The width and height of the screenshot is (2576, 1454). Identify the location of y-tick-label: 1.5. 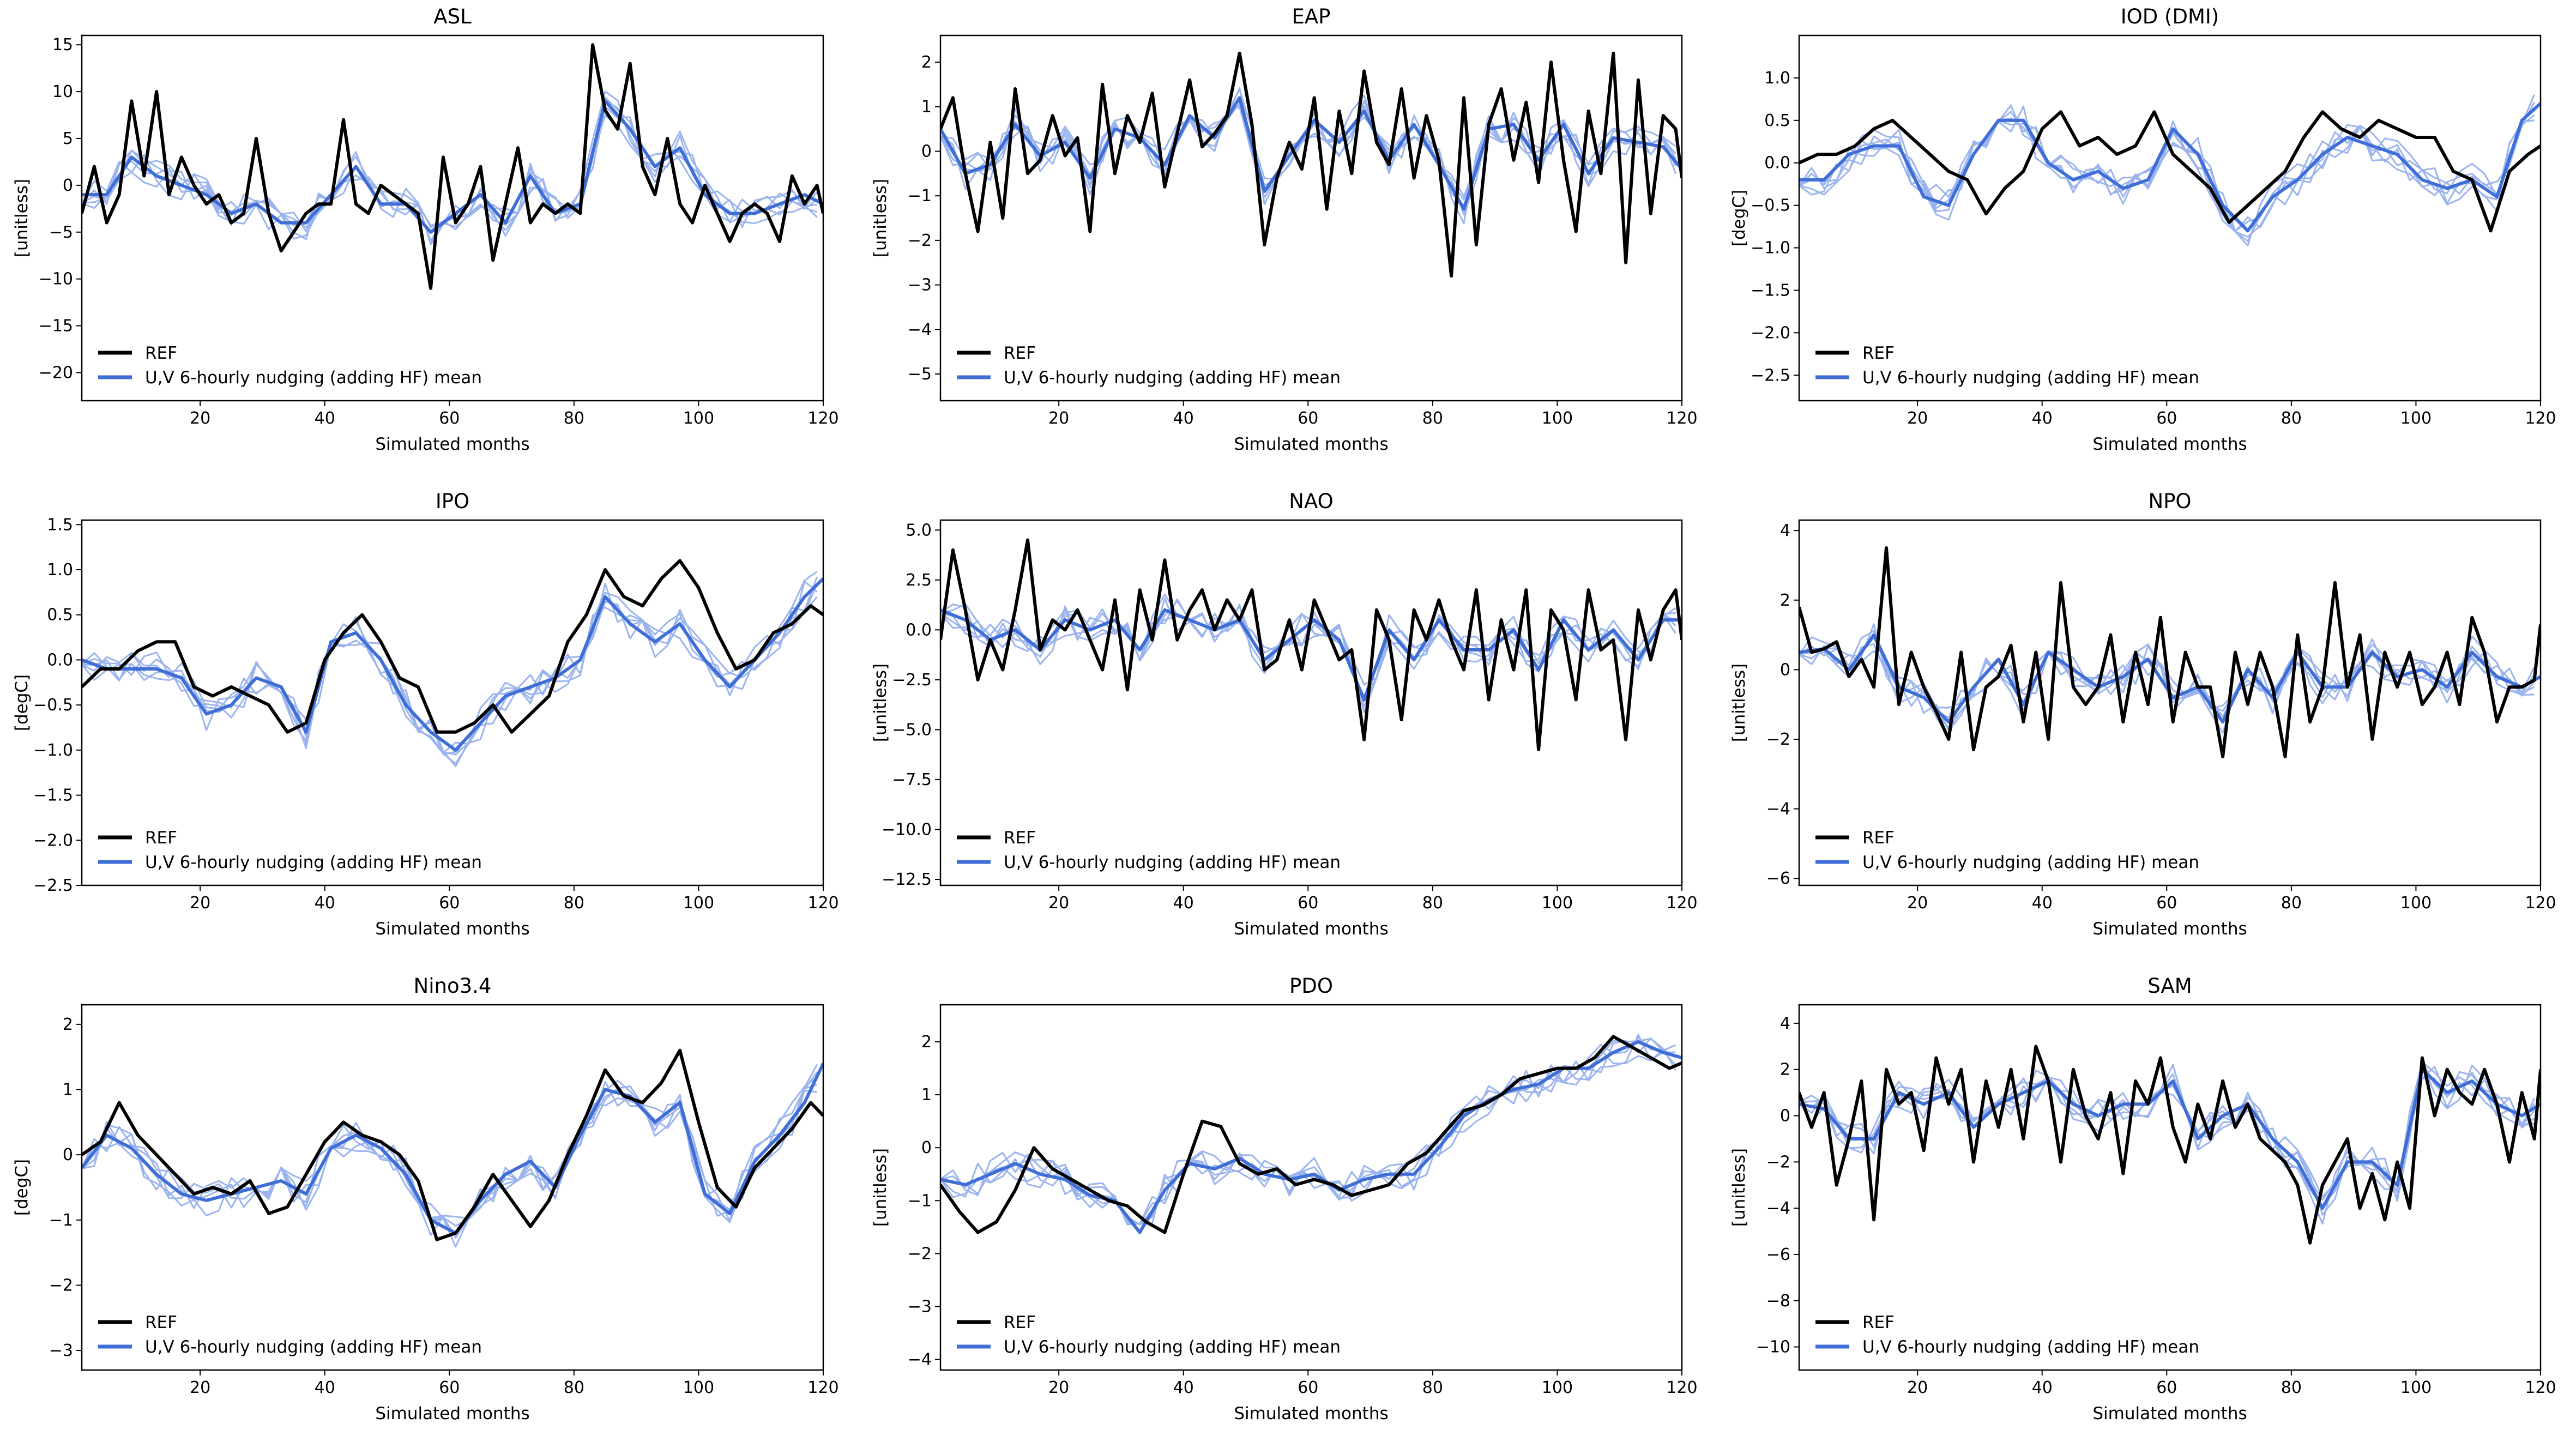
(60, 525).